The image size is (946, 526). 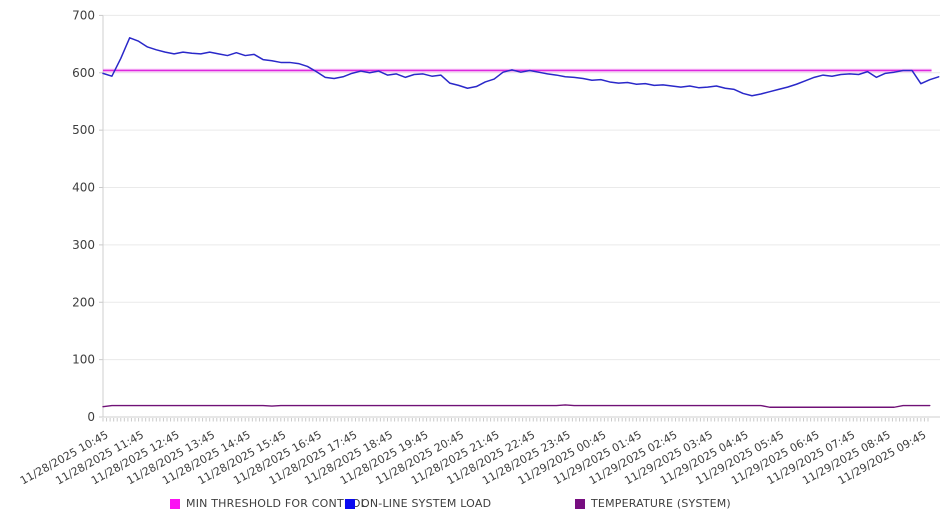 I want to click on y-tick-label: 300, so click(x=83, y=245).